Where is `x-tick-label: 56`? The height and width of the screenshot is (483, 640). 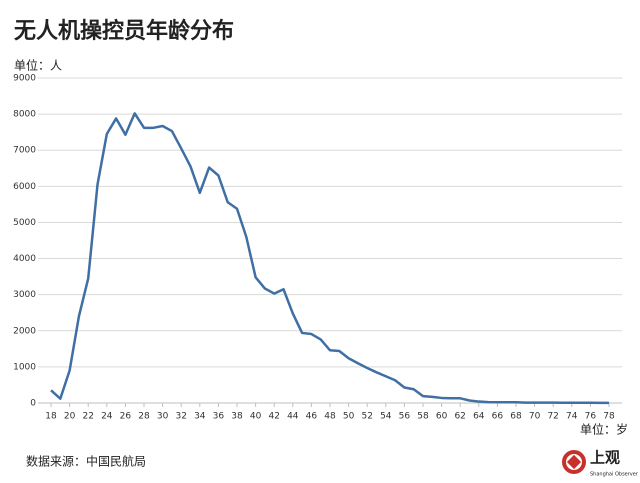
x-tick-label: 56 is located at coordinates (405, 417).